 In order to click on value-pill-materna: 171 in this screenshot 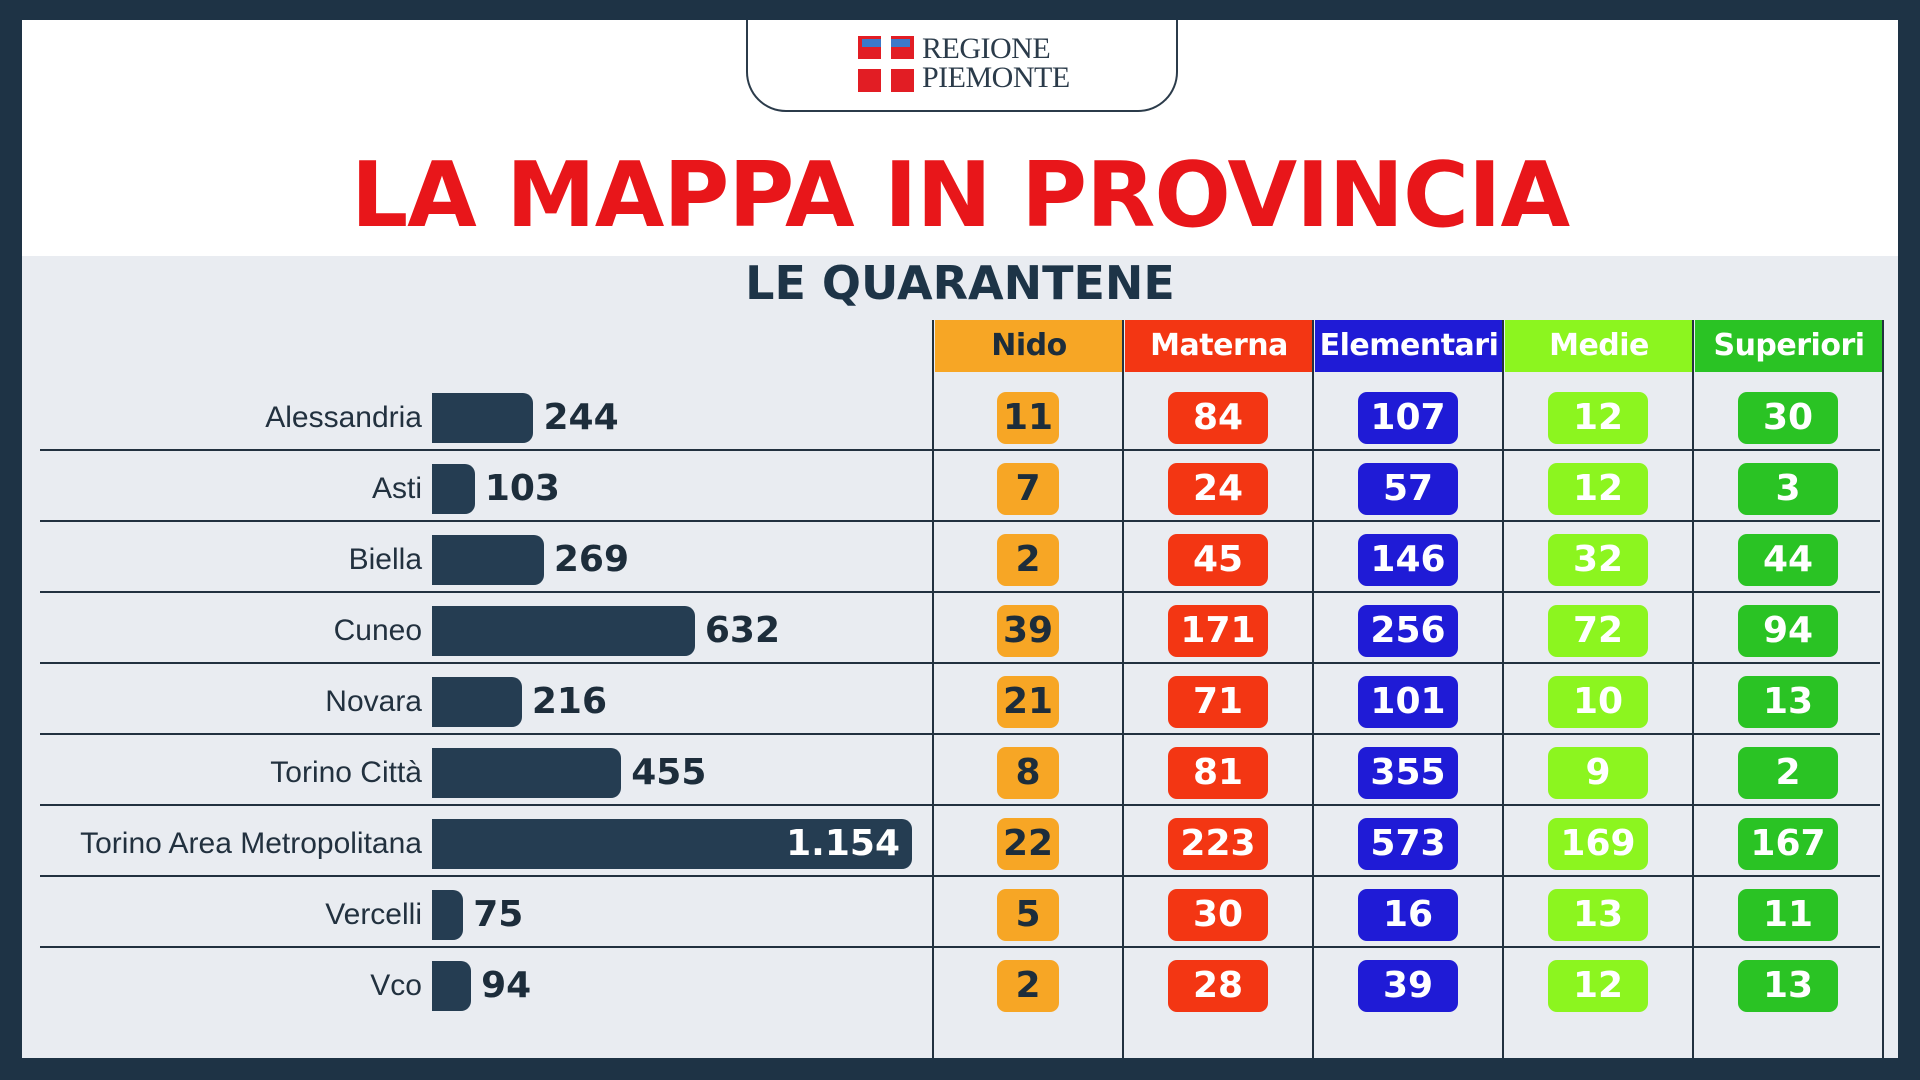, I will do `click(1218, 631)`.